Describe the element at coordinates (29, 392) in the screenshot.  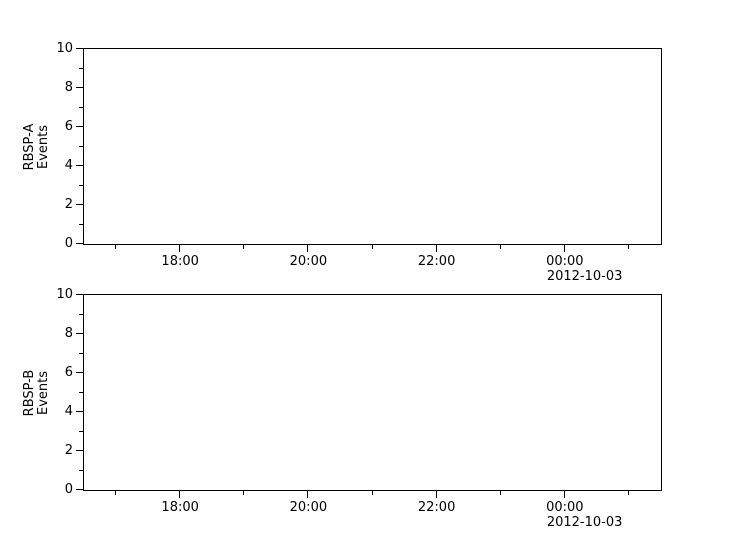
I see `y-axis-label-line: RBSP-B` at that location.